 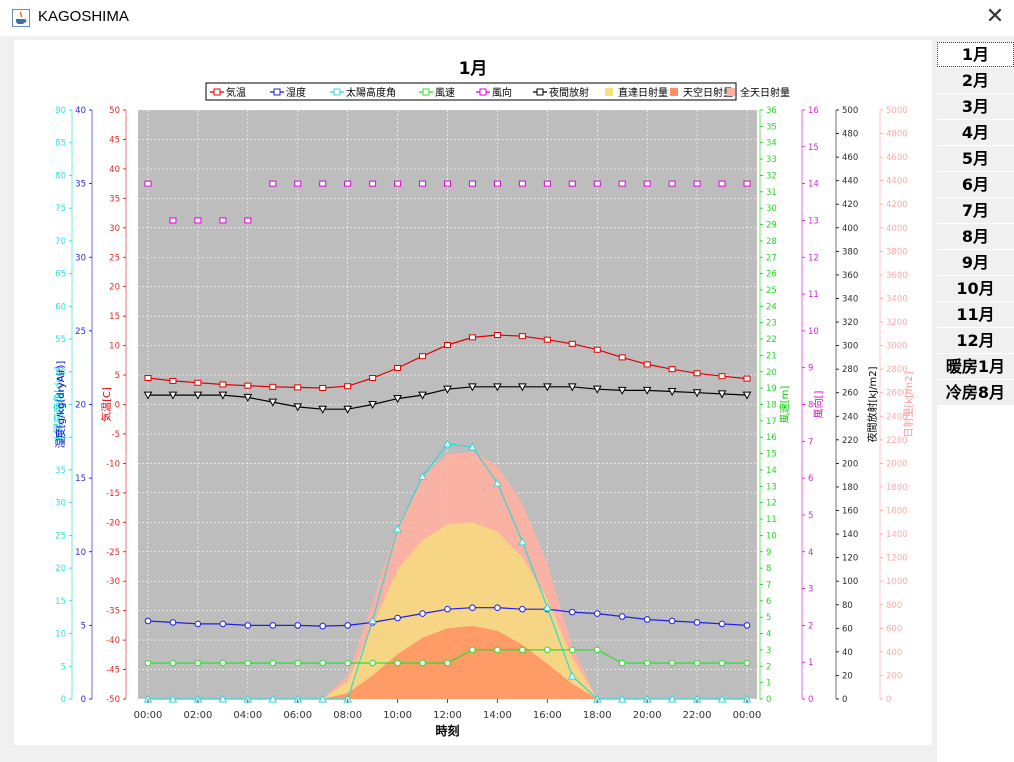 I want to click on y-tick-night-radiation-17: 340, so click(x=850, y=299).